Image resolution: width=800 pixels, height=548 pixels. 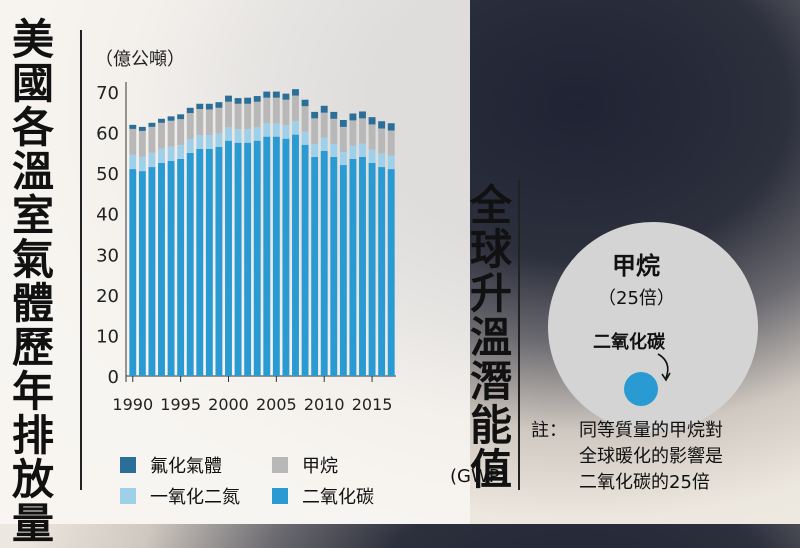 I want to click on bar-co2-2010, so click(x=324, y=263).